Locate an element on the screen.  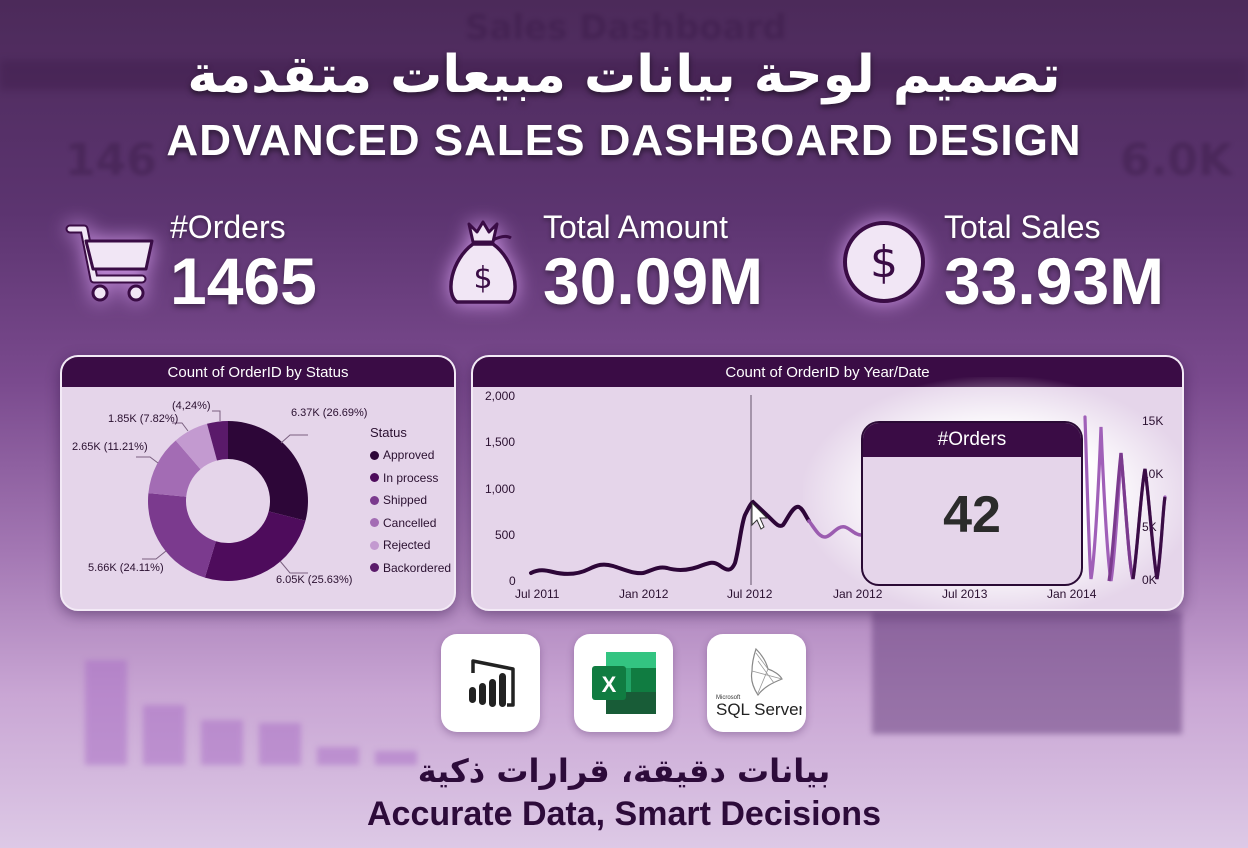
x-tick: Jul 2013 is located at coordinates (965, 594).